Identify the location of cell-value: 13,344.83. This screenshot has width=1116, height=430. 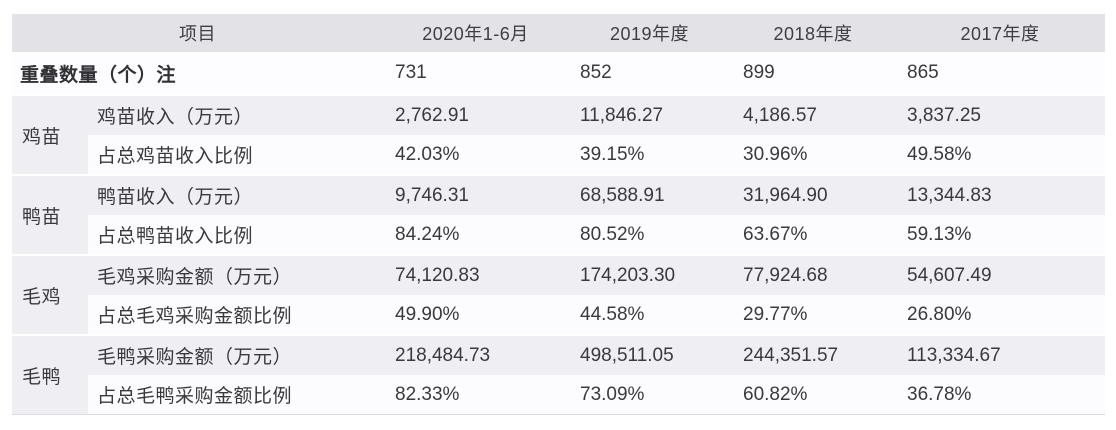
(1000, 195).